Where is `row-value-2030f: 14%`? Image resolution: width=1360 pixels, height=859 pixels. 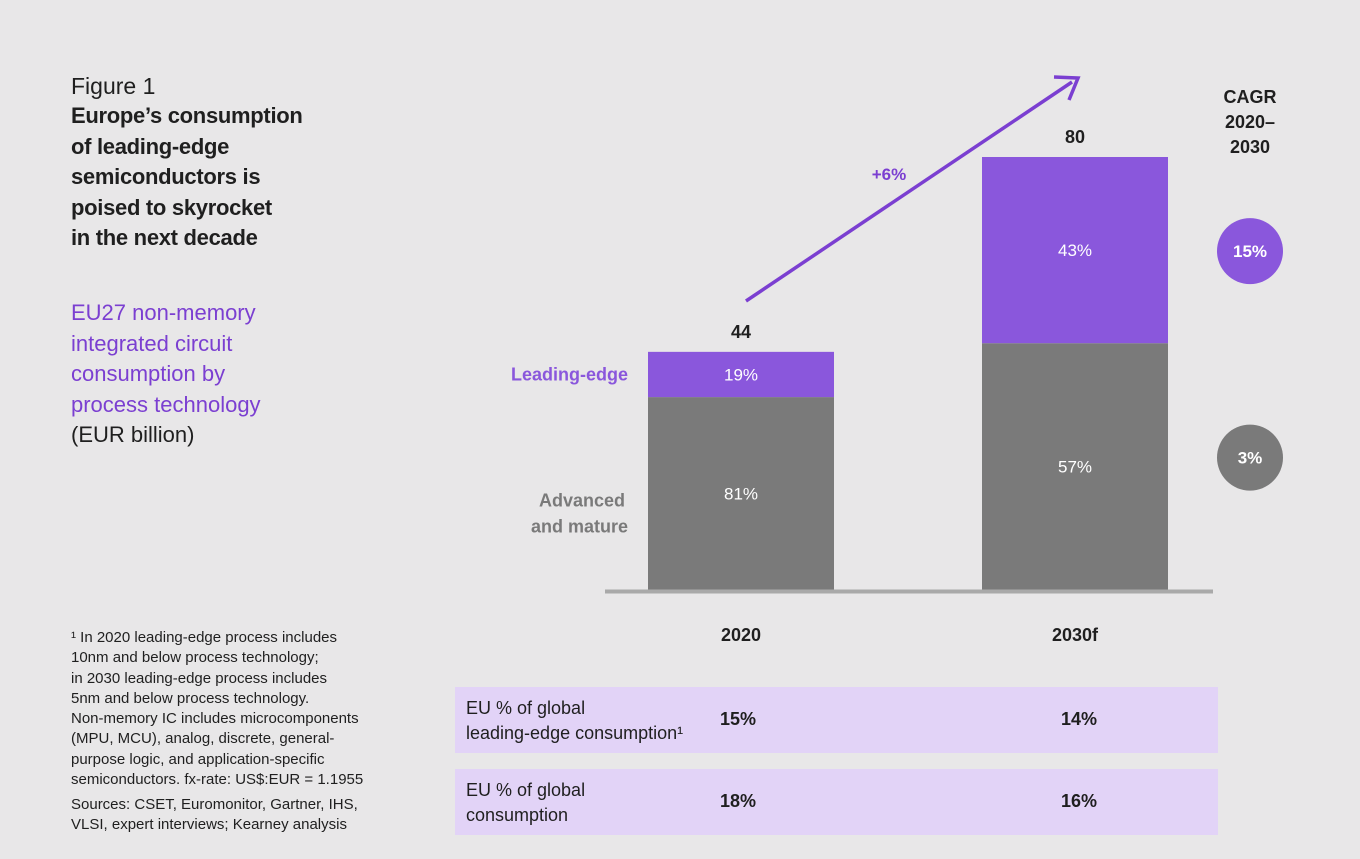 row-value-2030f: 14% is located at coordinates (1079, 719).